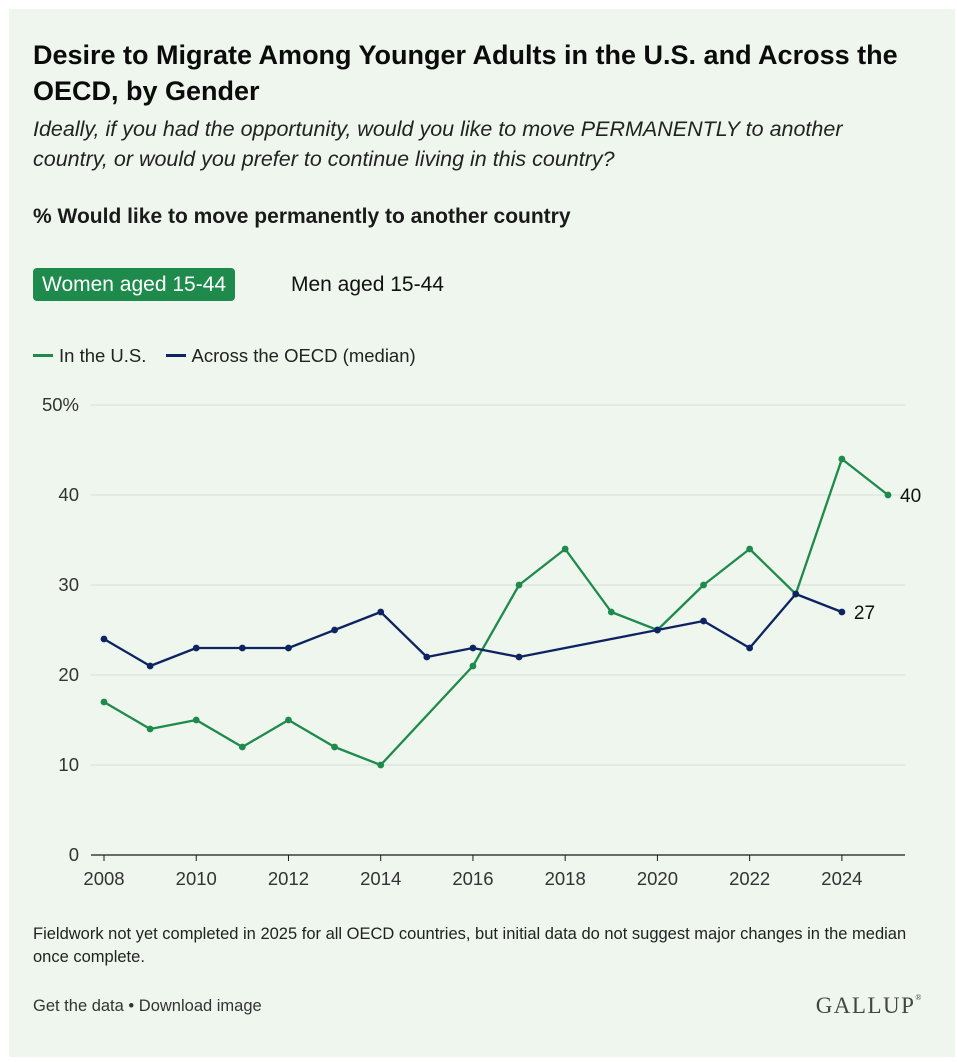 The width and height of the screenshot is (957, 1062). What do you see at coordinates (175, 355) in the screenshot?
I see `legend-swatch-oecd` at bounding box center [175, 355].